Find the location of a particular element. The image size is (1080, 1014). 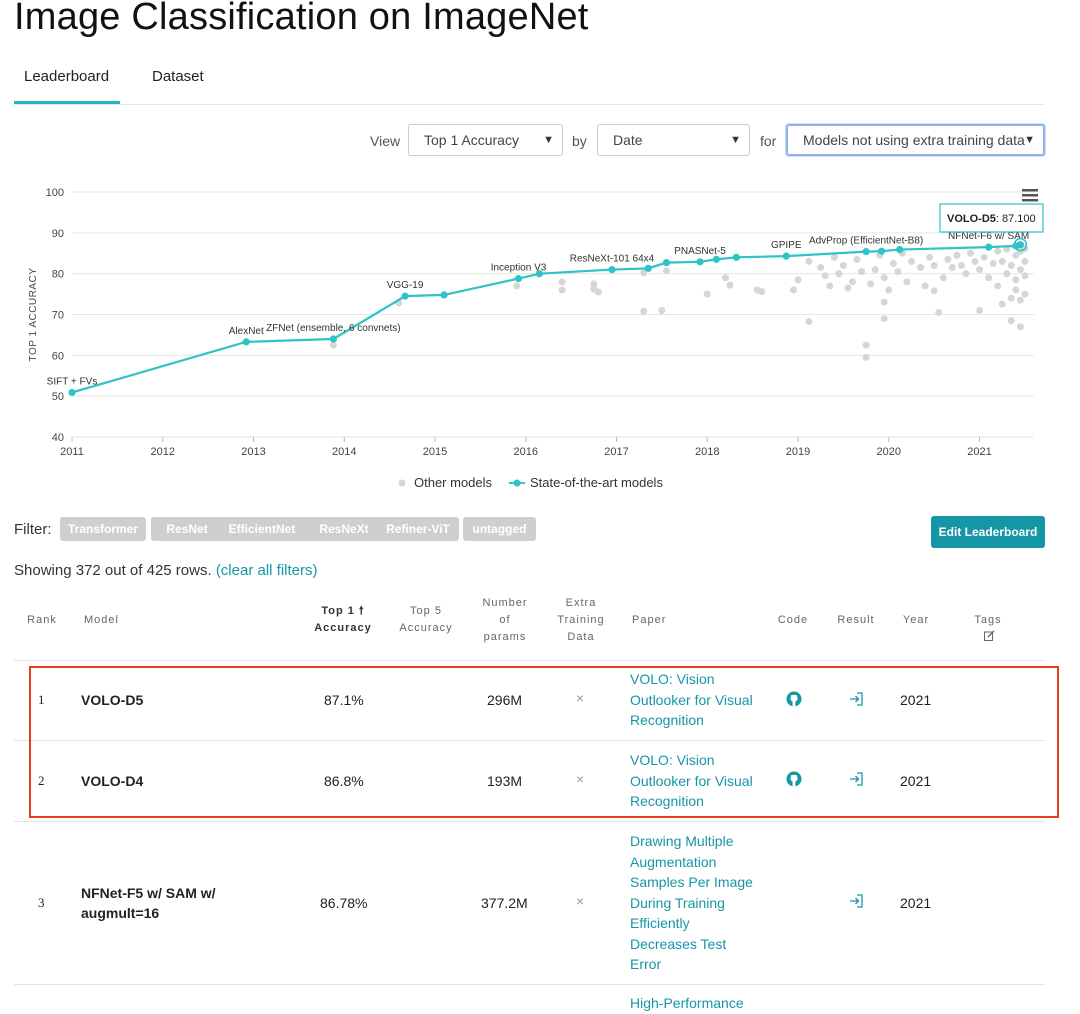

row-model-name: VOLO-D4 is located at coordinates (112, 781).